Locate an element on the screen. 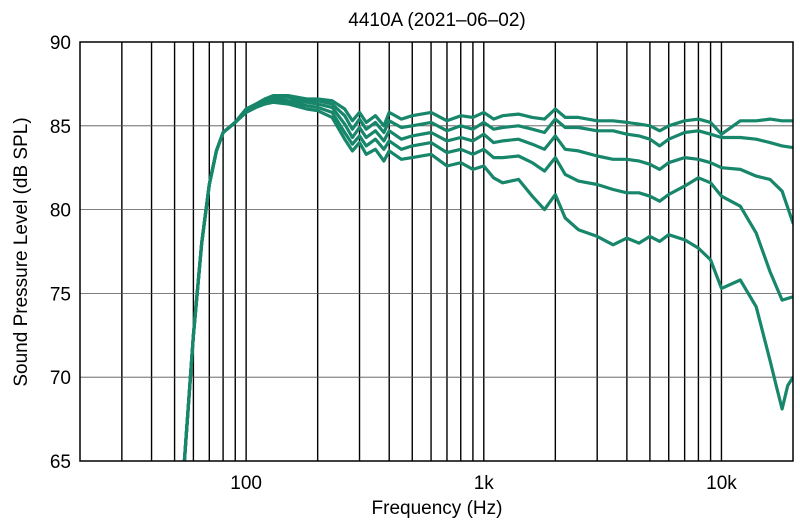 The width and height of the screenshot is (800, 524). y-tick-label: 70 is located at coordinates (60, 378).